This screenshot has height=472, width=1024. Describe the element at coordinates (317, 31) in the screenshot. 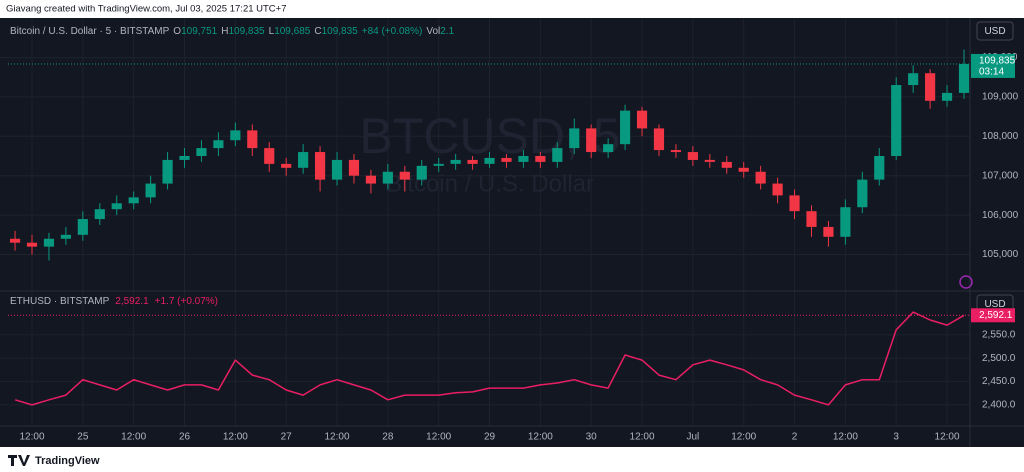

I see `c-label: C` at that location.